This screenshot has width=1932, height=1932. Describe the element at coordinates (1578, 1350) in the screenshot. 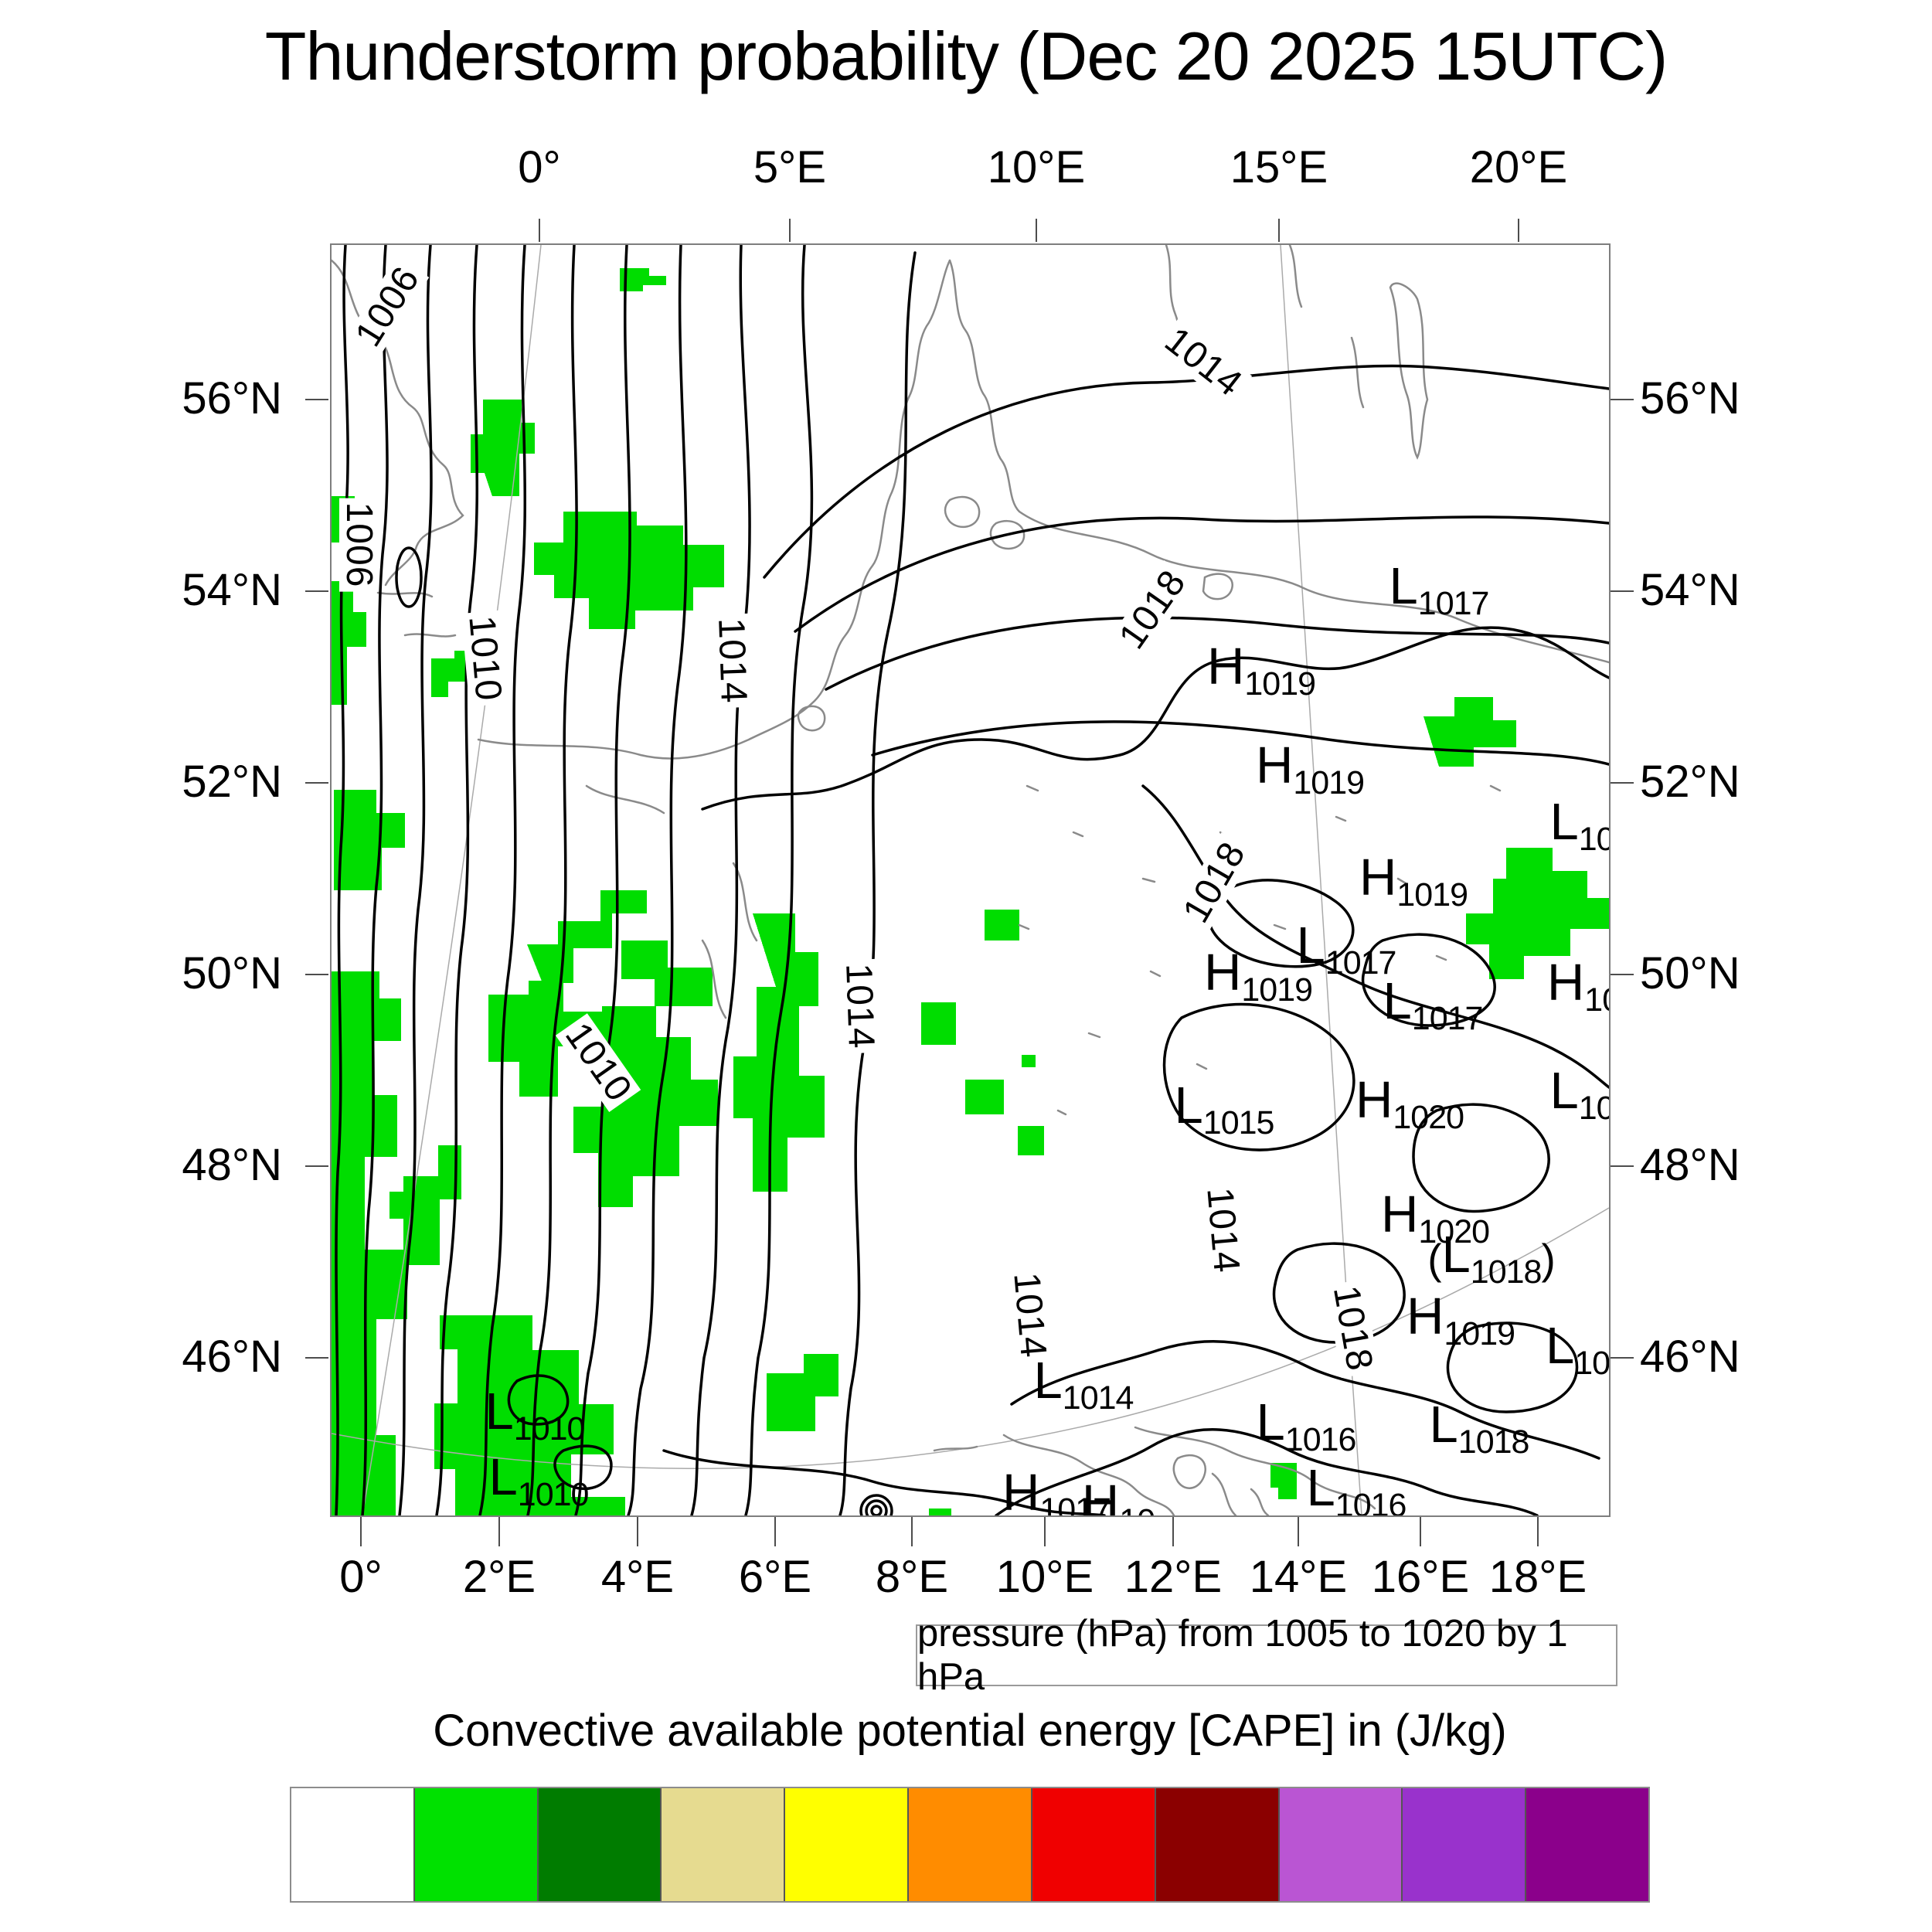

I see `pressure-marker-l: L101` at that location.